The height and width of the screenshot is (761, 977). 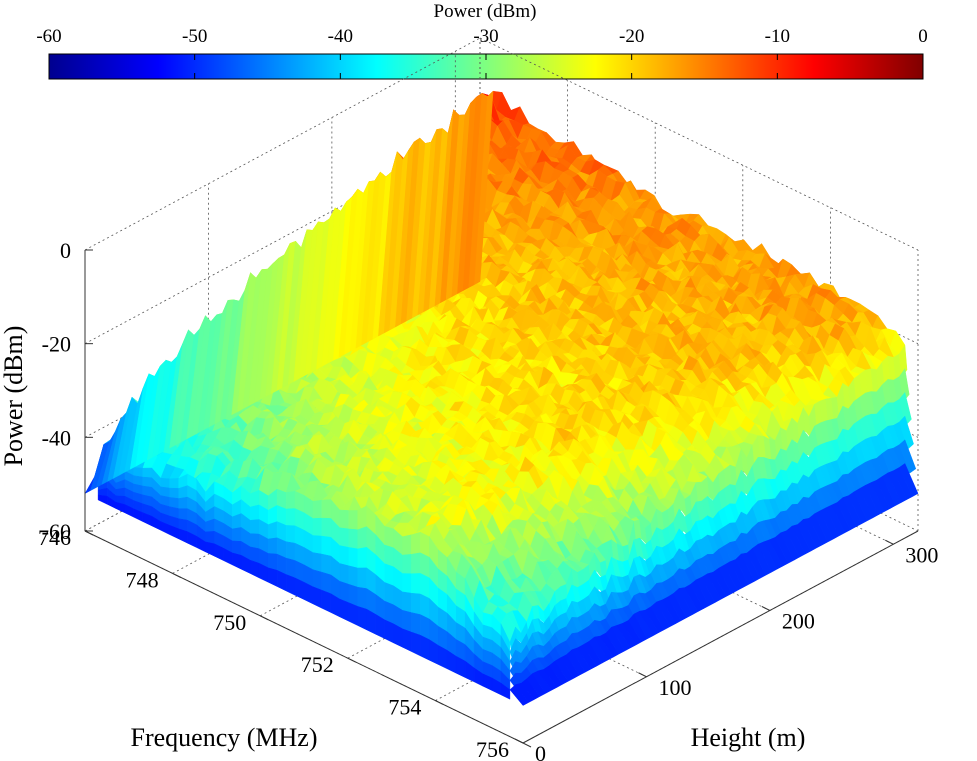 I want to click on x-tick-label: 750, so click(x=229, y=622).